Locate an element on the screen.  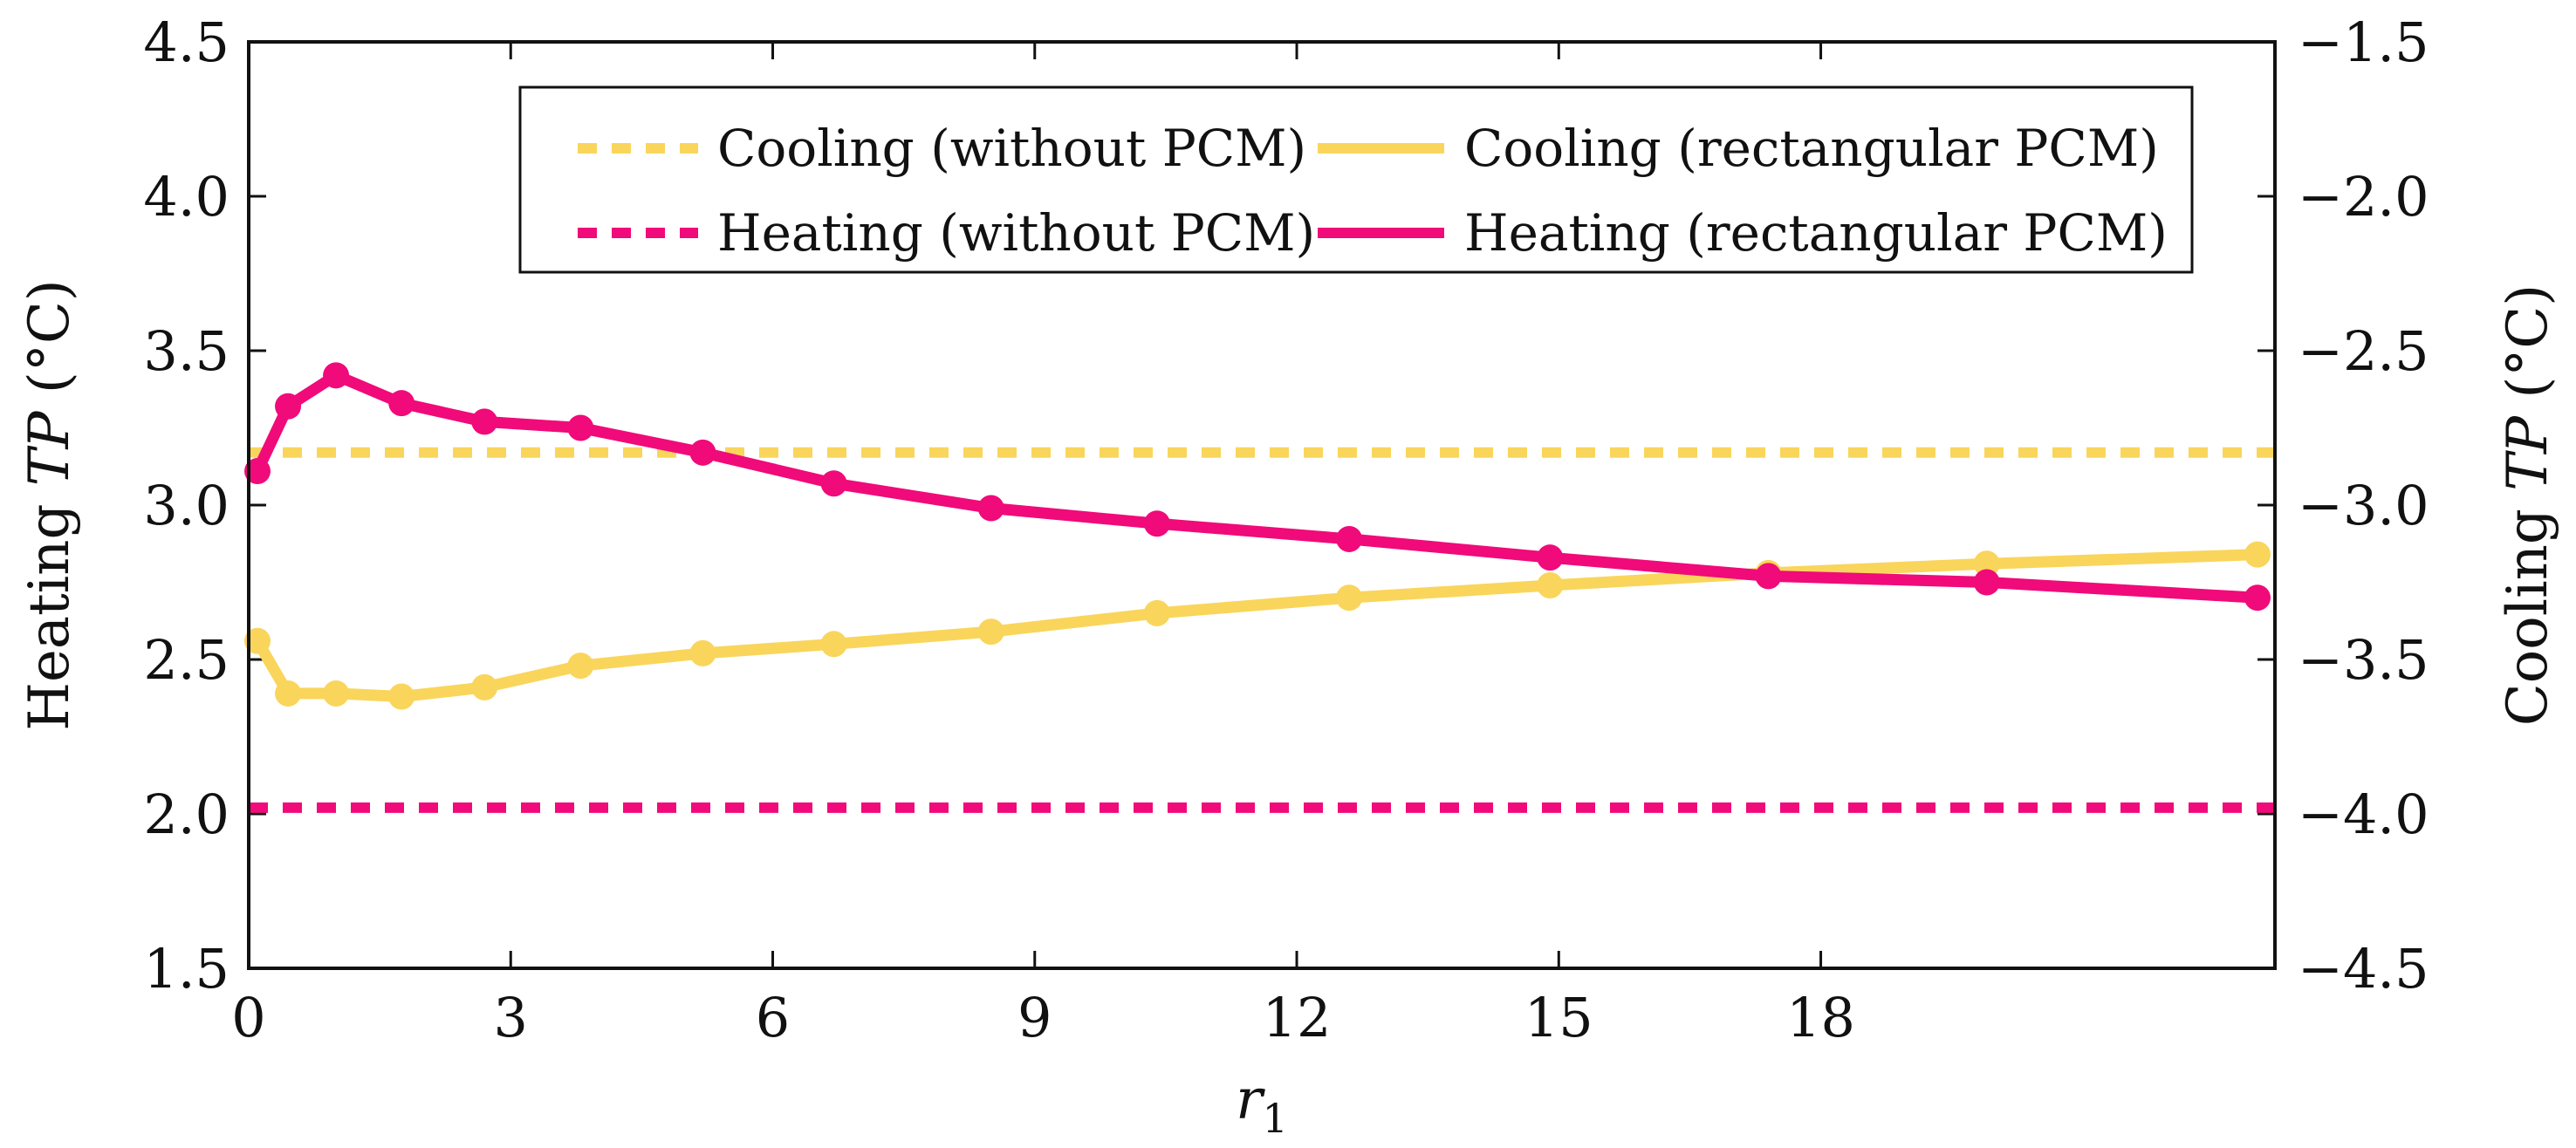
y-right-tick-label: −3.5 is located at coordinates (2363, 660).